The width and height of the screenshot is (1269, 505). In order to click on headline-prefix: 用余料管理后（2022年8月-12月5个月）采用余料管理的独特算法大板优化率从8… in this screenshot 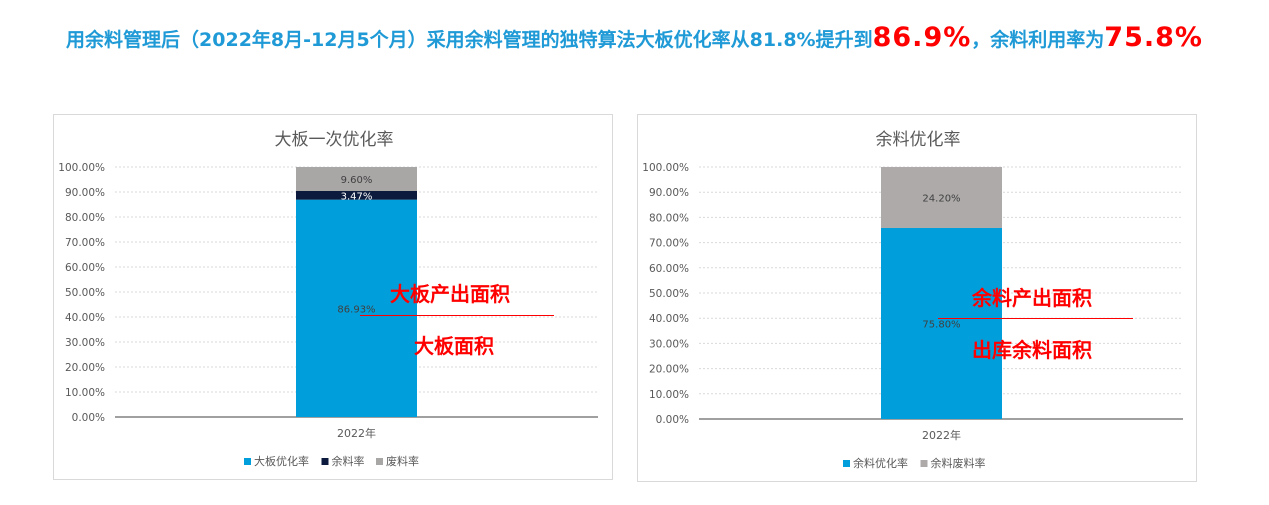, I will do `click(469, 40)`.